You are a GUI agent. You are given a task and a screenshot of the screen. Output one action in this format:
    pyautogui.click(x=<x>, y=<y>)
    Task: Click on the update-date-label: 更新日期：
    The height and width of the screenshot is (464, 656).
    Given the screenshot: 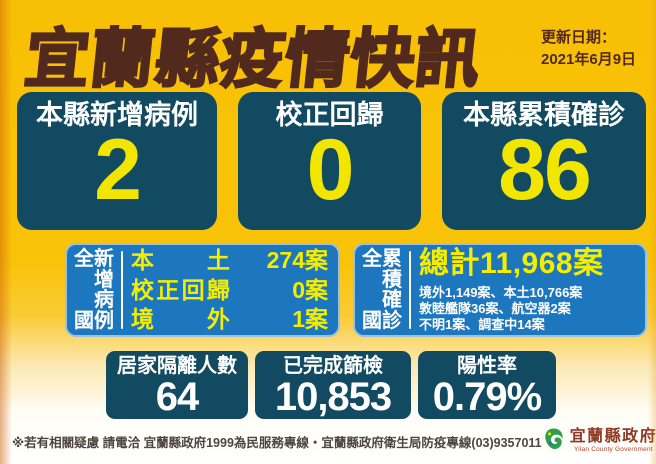 What is the action you would take?
    pyautogui.click(x=579, y=37)
    